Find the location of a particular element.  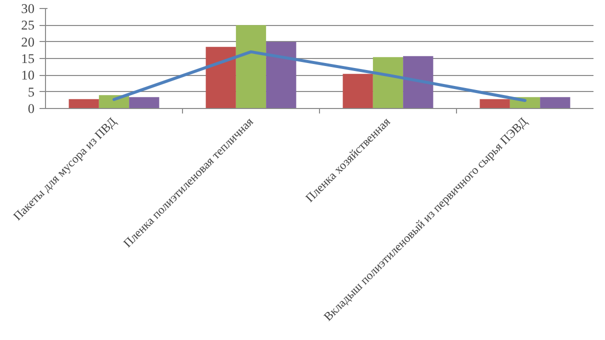

y-tick-label: 25 is located at coordinates (28, 25).